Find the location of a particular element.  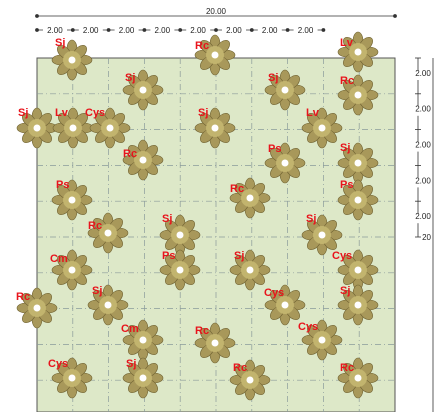

dimension-label: 20.00 is located at coordinates (216, 11).